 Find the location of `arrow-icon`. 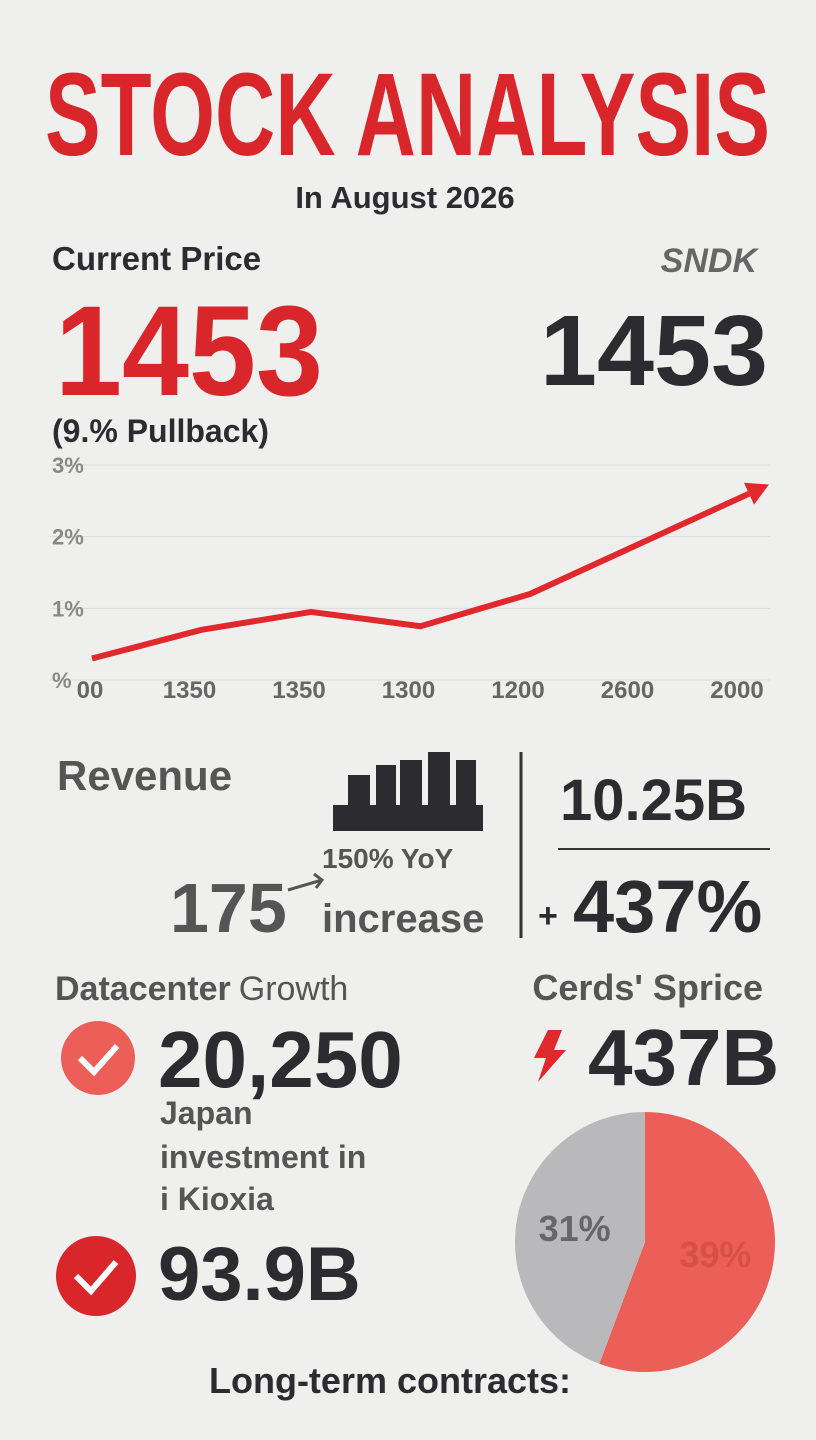

arrow-icon is located at coordinates (306, 882).